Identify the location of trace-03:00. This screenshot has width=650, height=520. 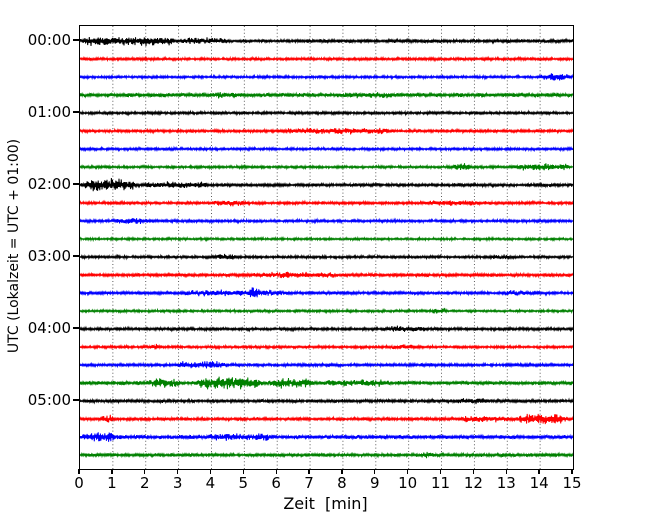
(326, 257).